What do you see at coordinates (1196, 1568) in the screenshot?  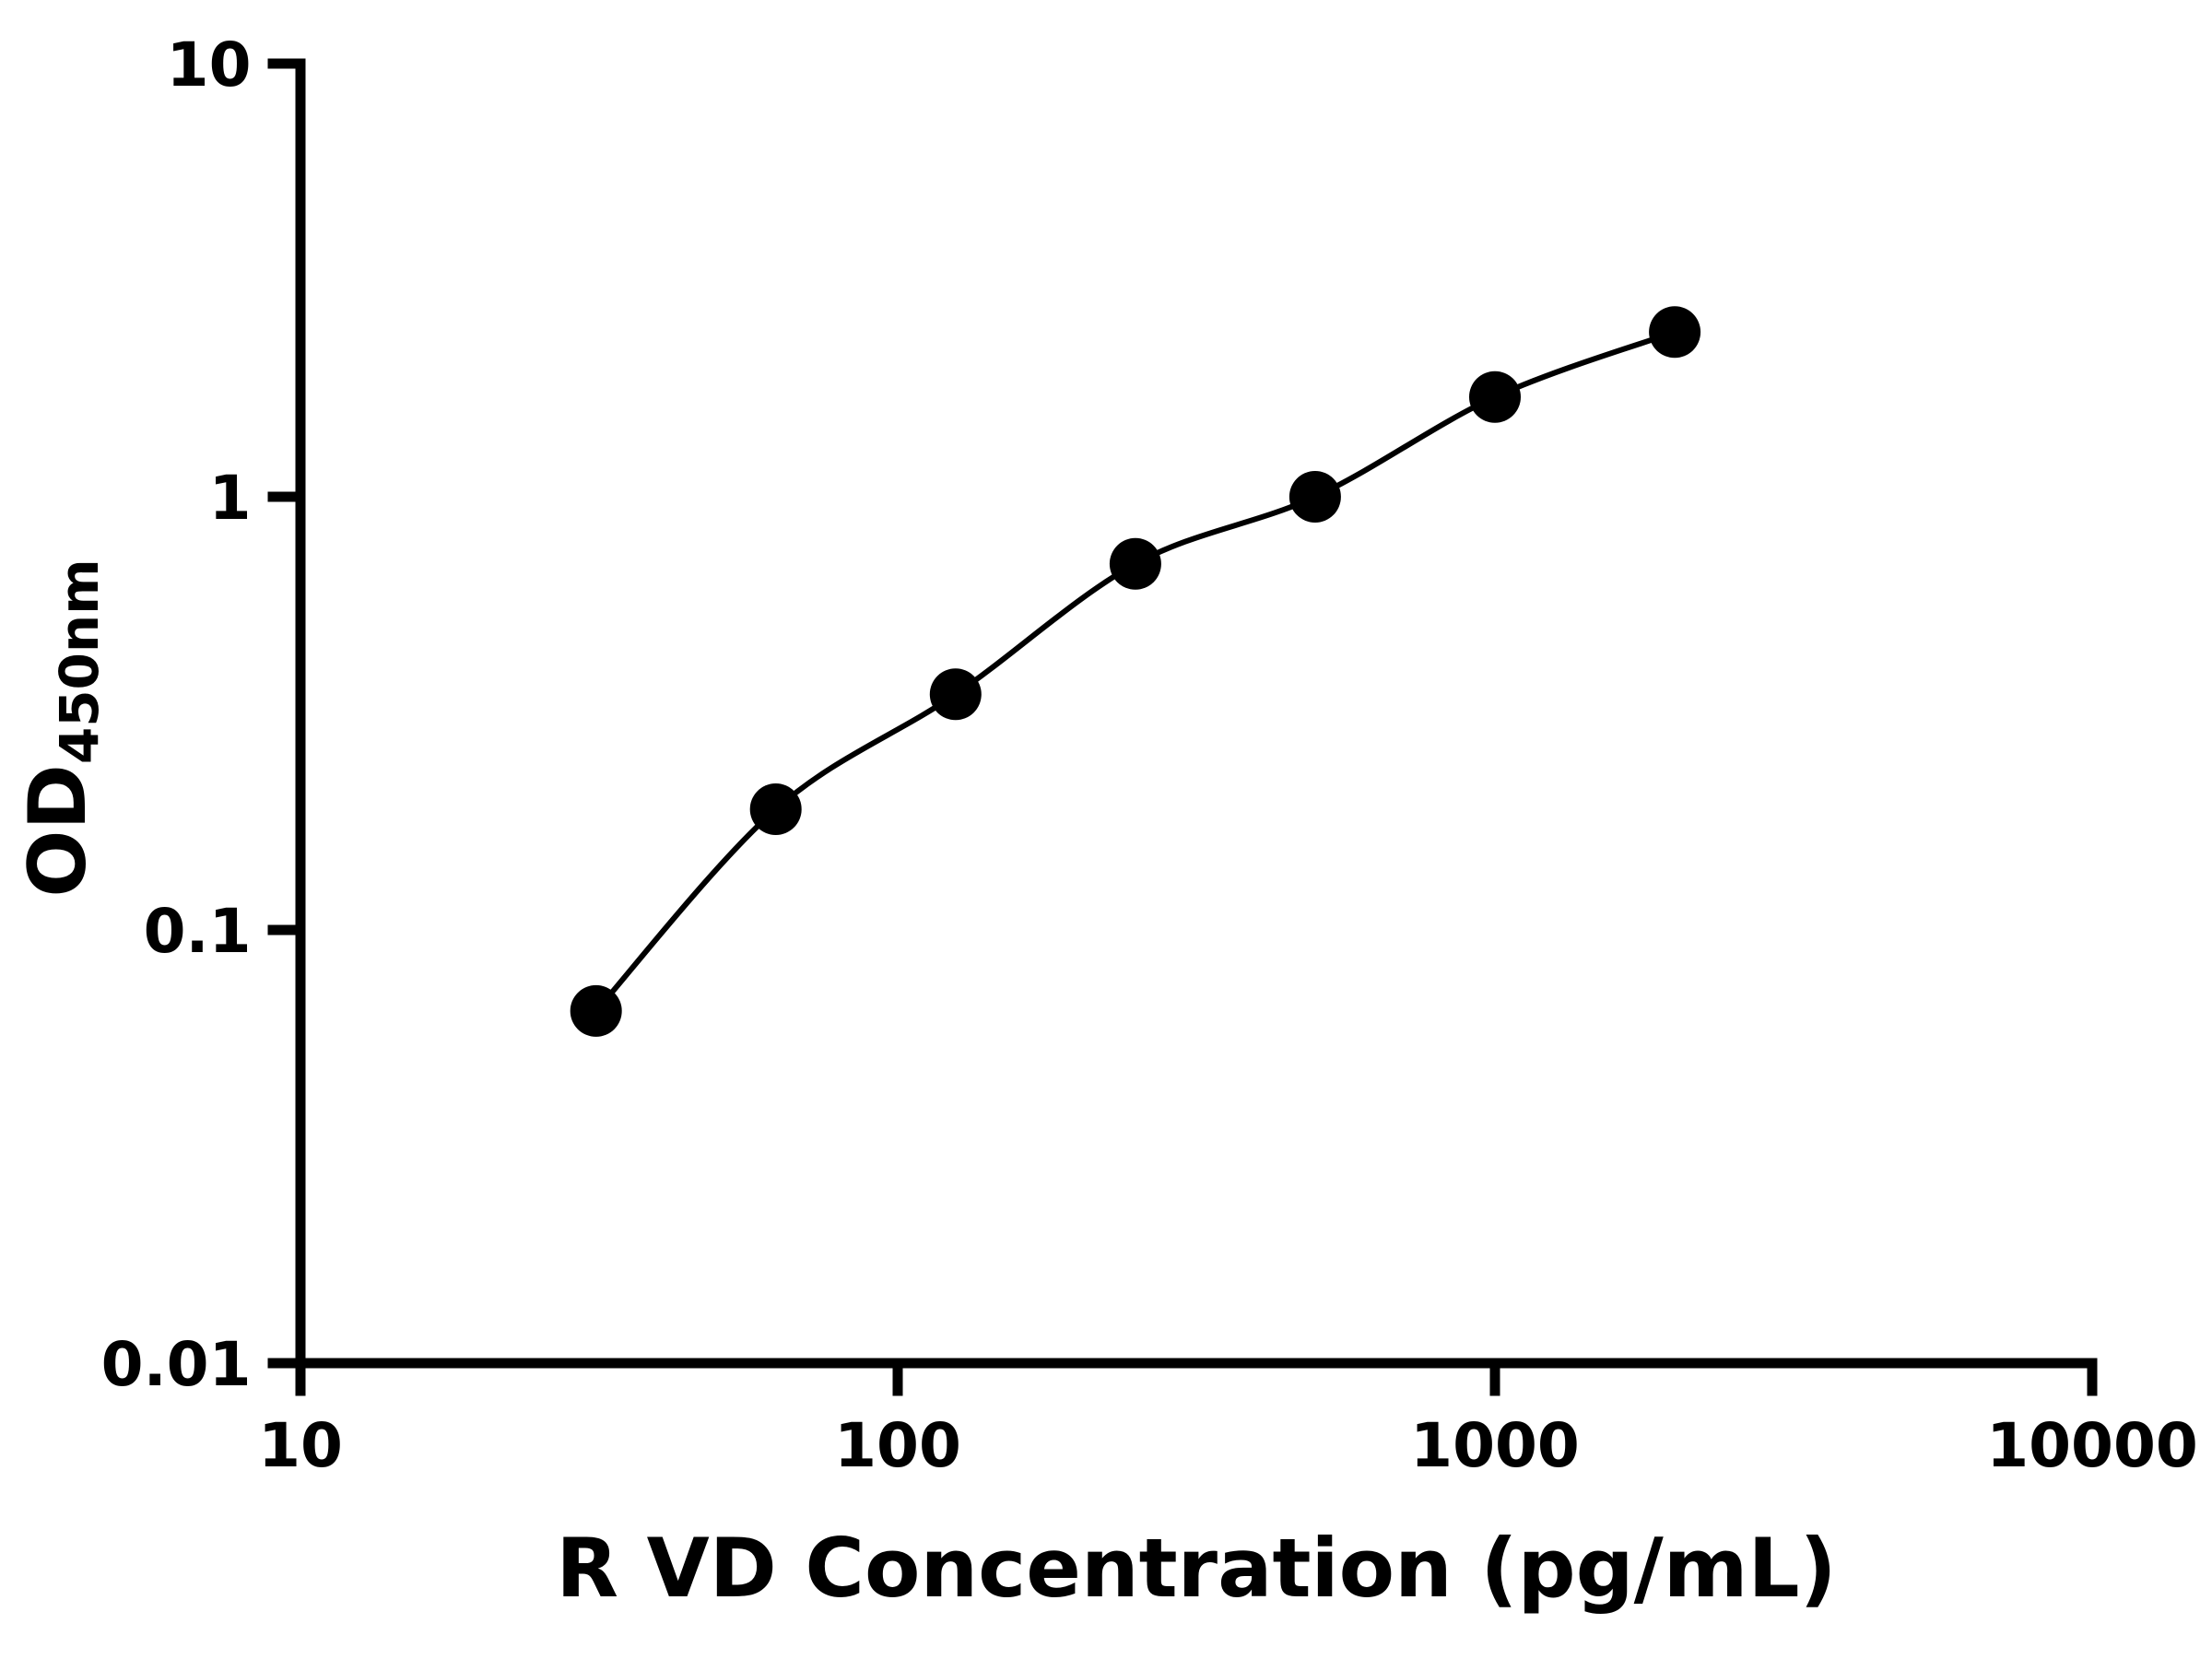 I see `x-axis-title: R VD Concentration (pg/mL)` at bounding box center [1196, 1568].